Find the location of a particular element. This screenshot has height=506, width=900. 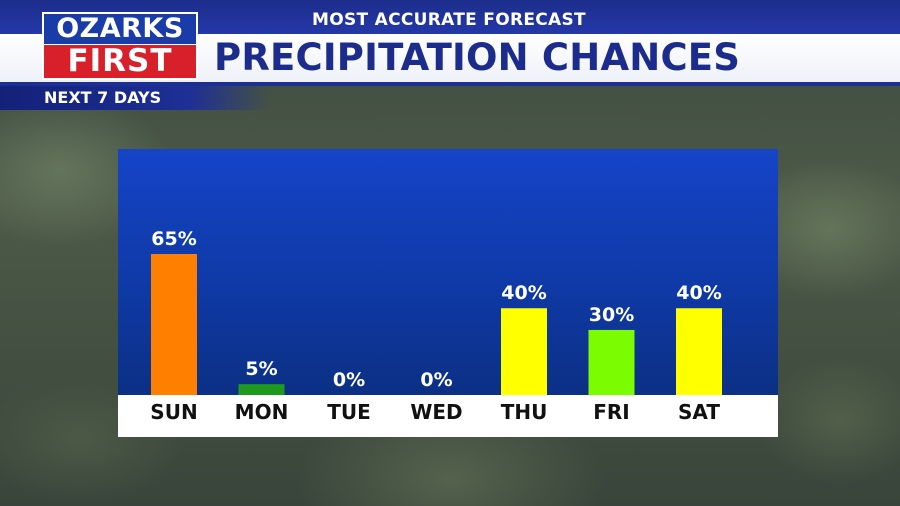

bar-value-label-fri: 30% is located at coordinates (611, 314).